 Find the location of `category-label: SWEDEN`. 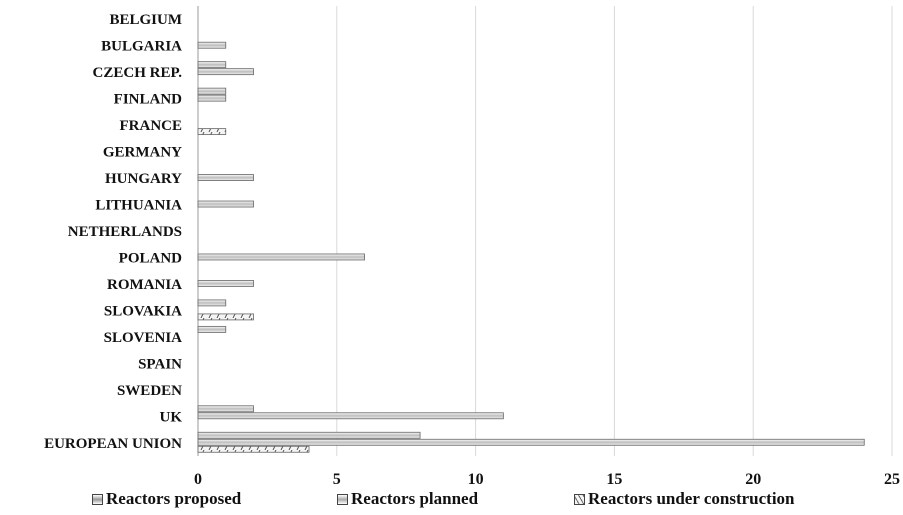

category-label: SWEDEN is located at coordinates (149, 391).